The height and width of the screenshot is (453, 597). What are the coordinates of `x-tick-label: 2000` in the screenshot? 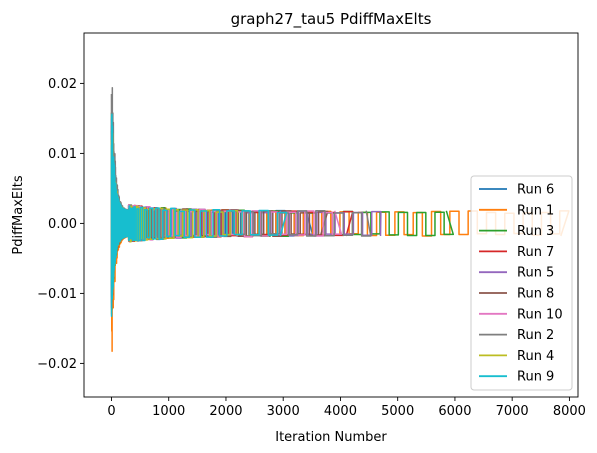 It's located at (225, 411).